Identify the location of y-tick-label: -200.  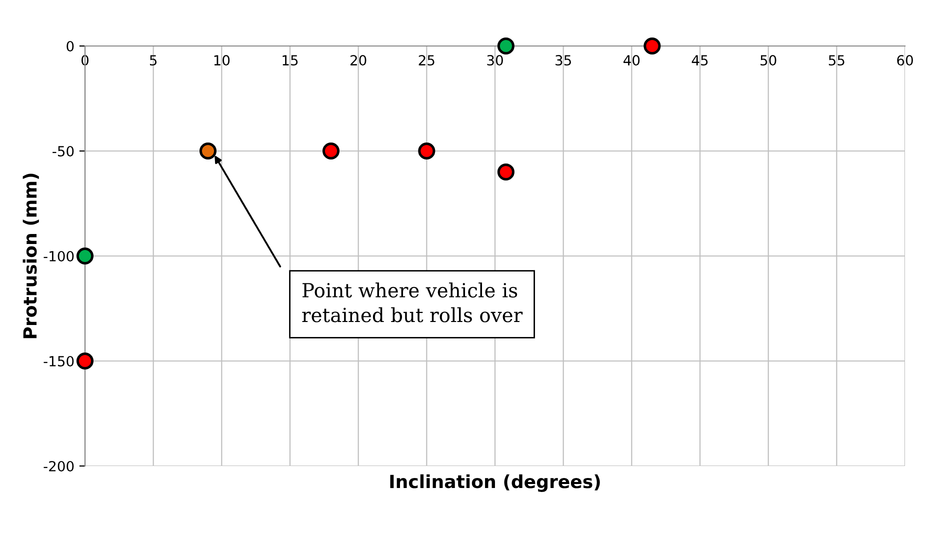
(59, 466).